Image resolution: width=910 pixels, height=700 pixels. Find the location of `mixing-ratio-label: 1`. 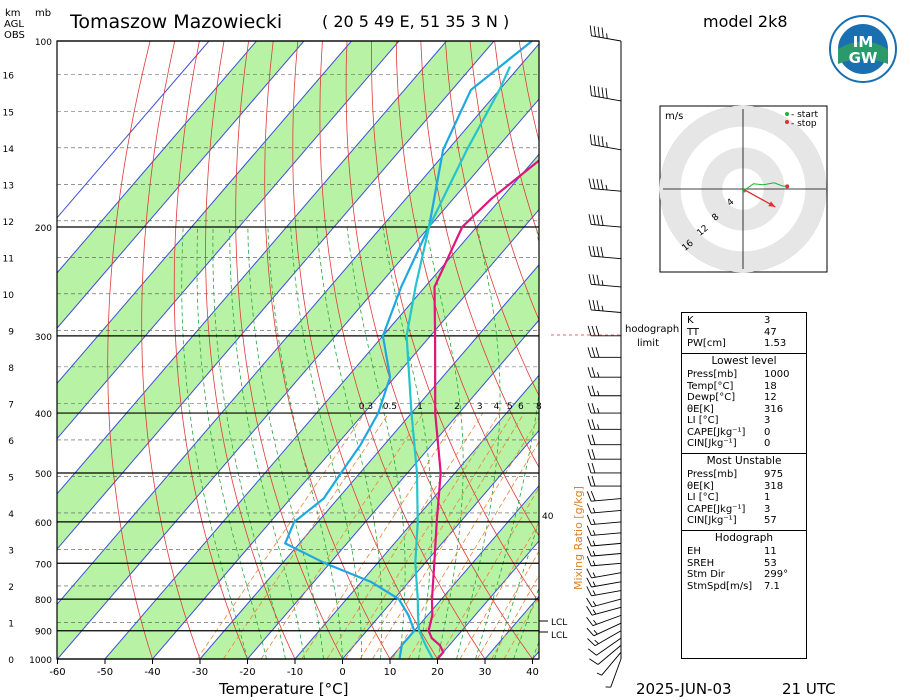

mixing-ratio-label: 1 is located at coordinates (420, 407).